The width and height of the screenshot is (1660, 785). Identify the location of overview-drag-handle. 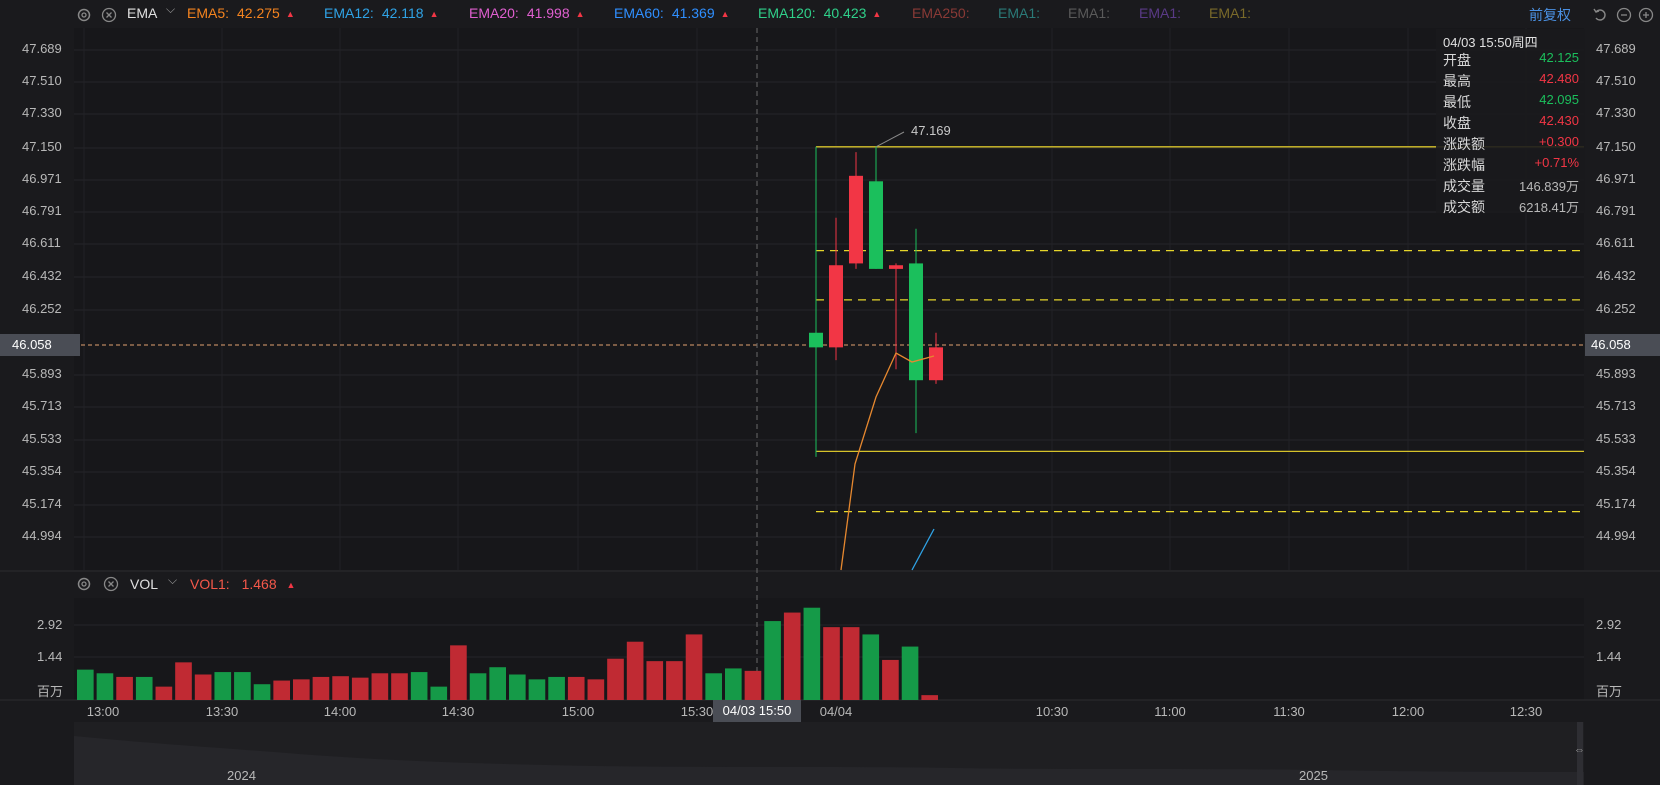
(1580, 753).